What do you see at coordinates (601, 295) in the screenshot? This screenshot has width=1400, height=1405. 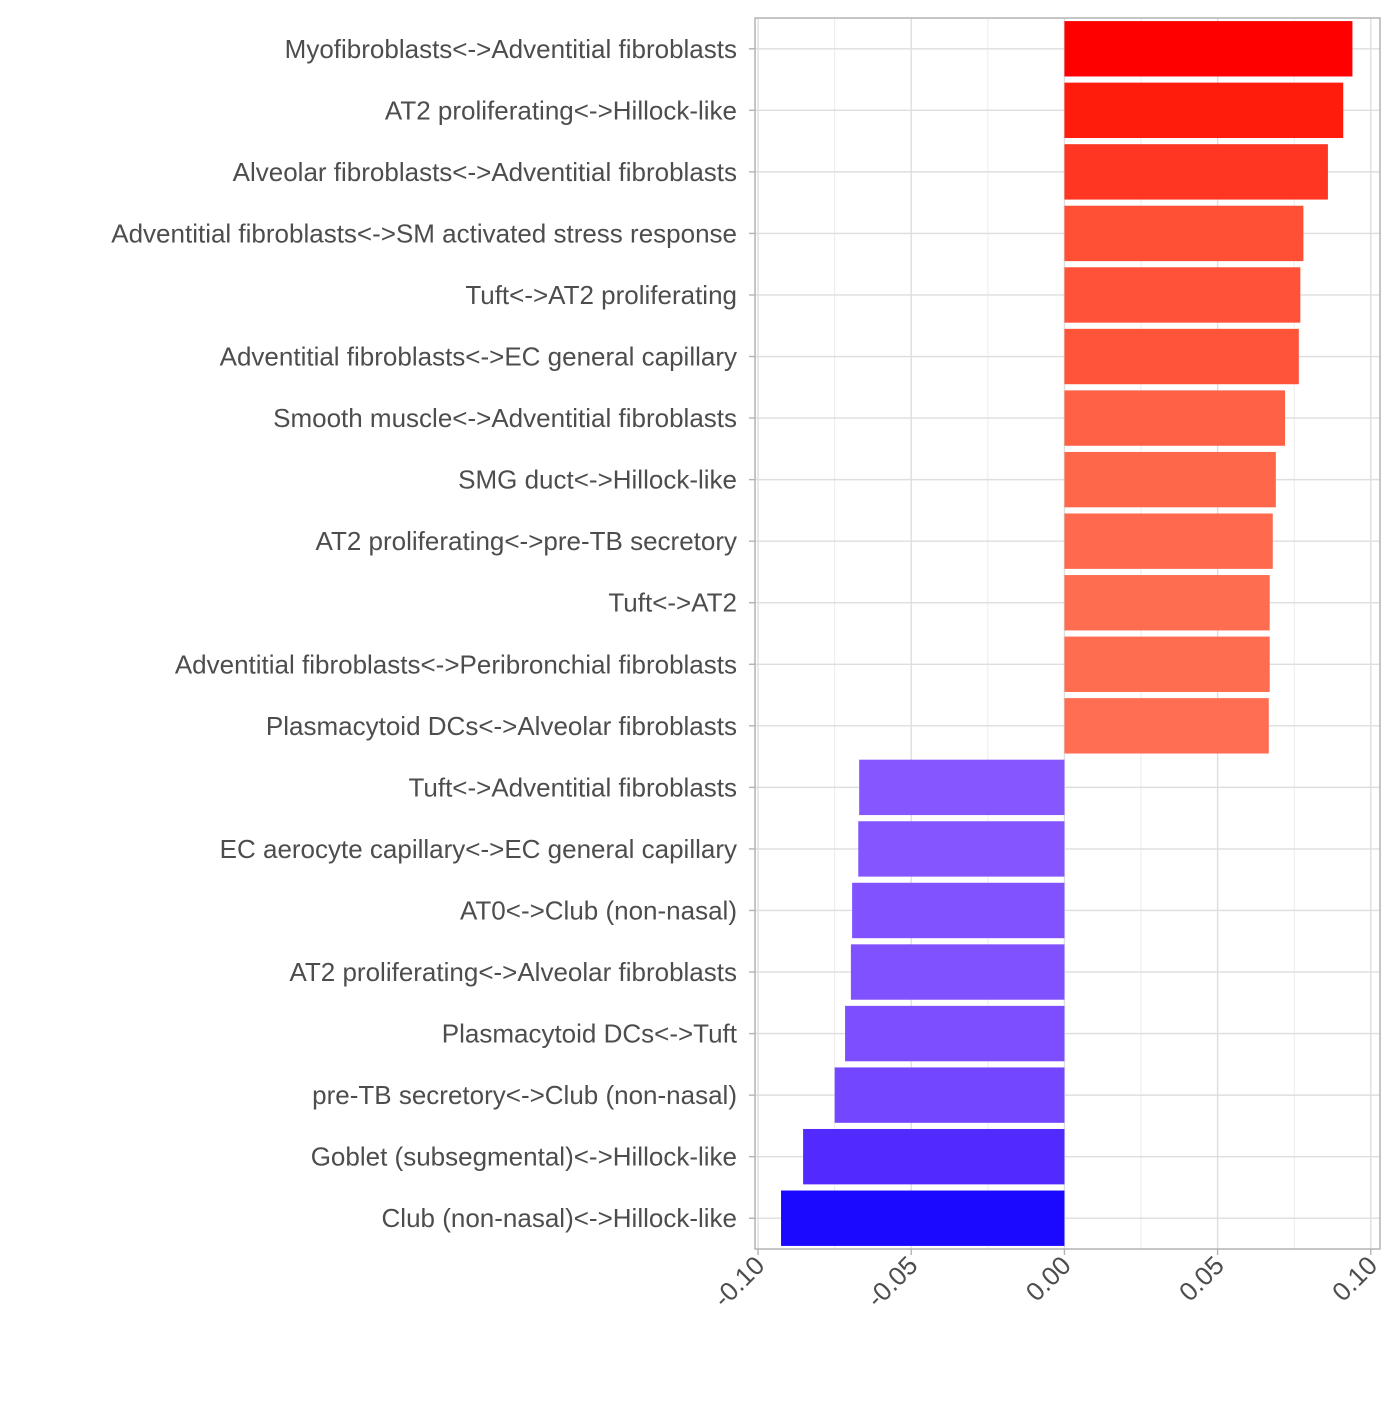 I see `y-tick-label: Tuft<->AT2 proliferating` at bounding box center [601, 295].